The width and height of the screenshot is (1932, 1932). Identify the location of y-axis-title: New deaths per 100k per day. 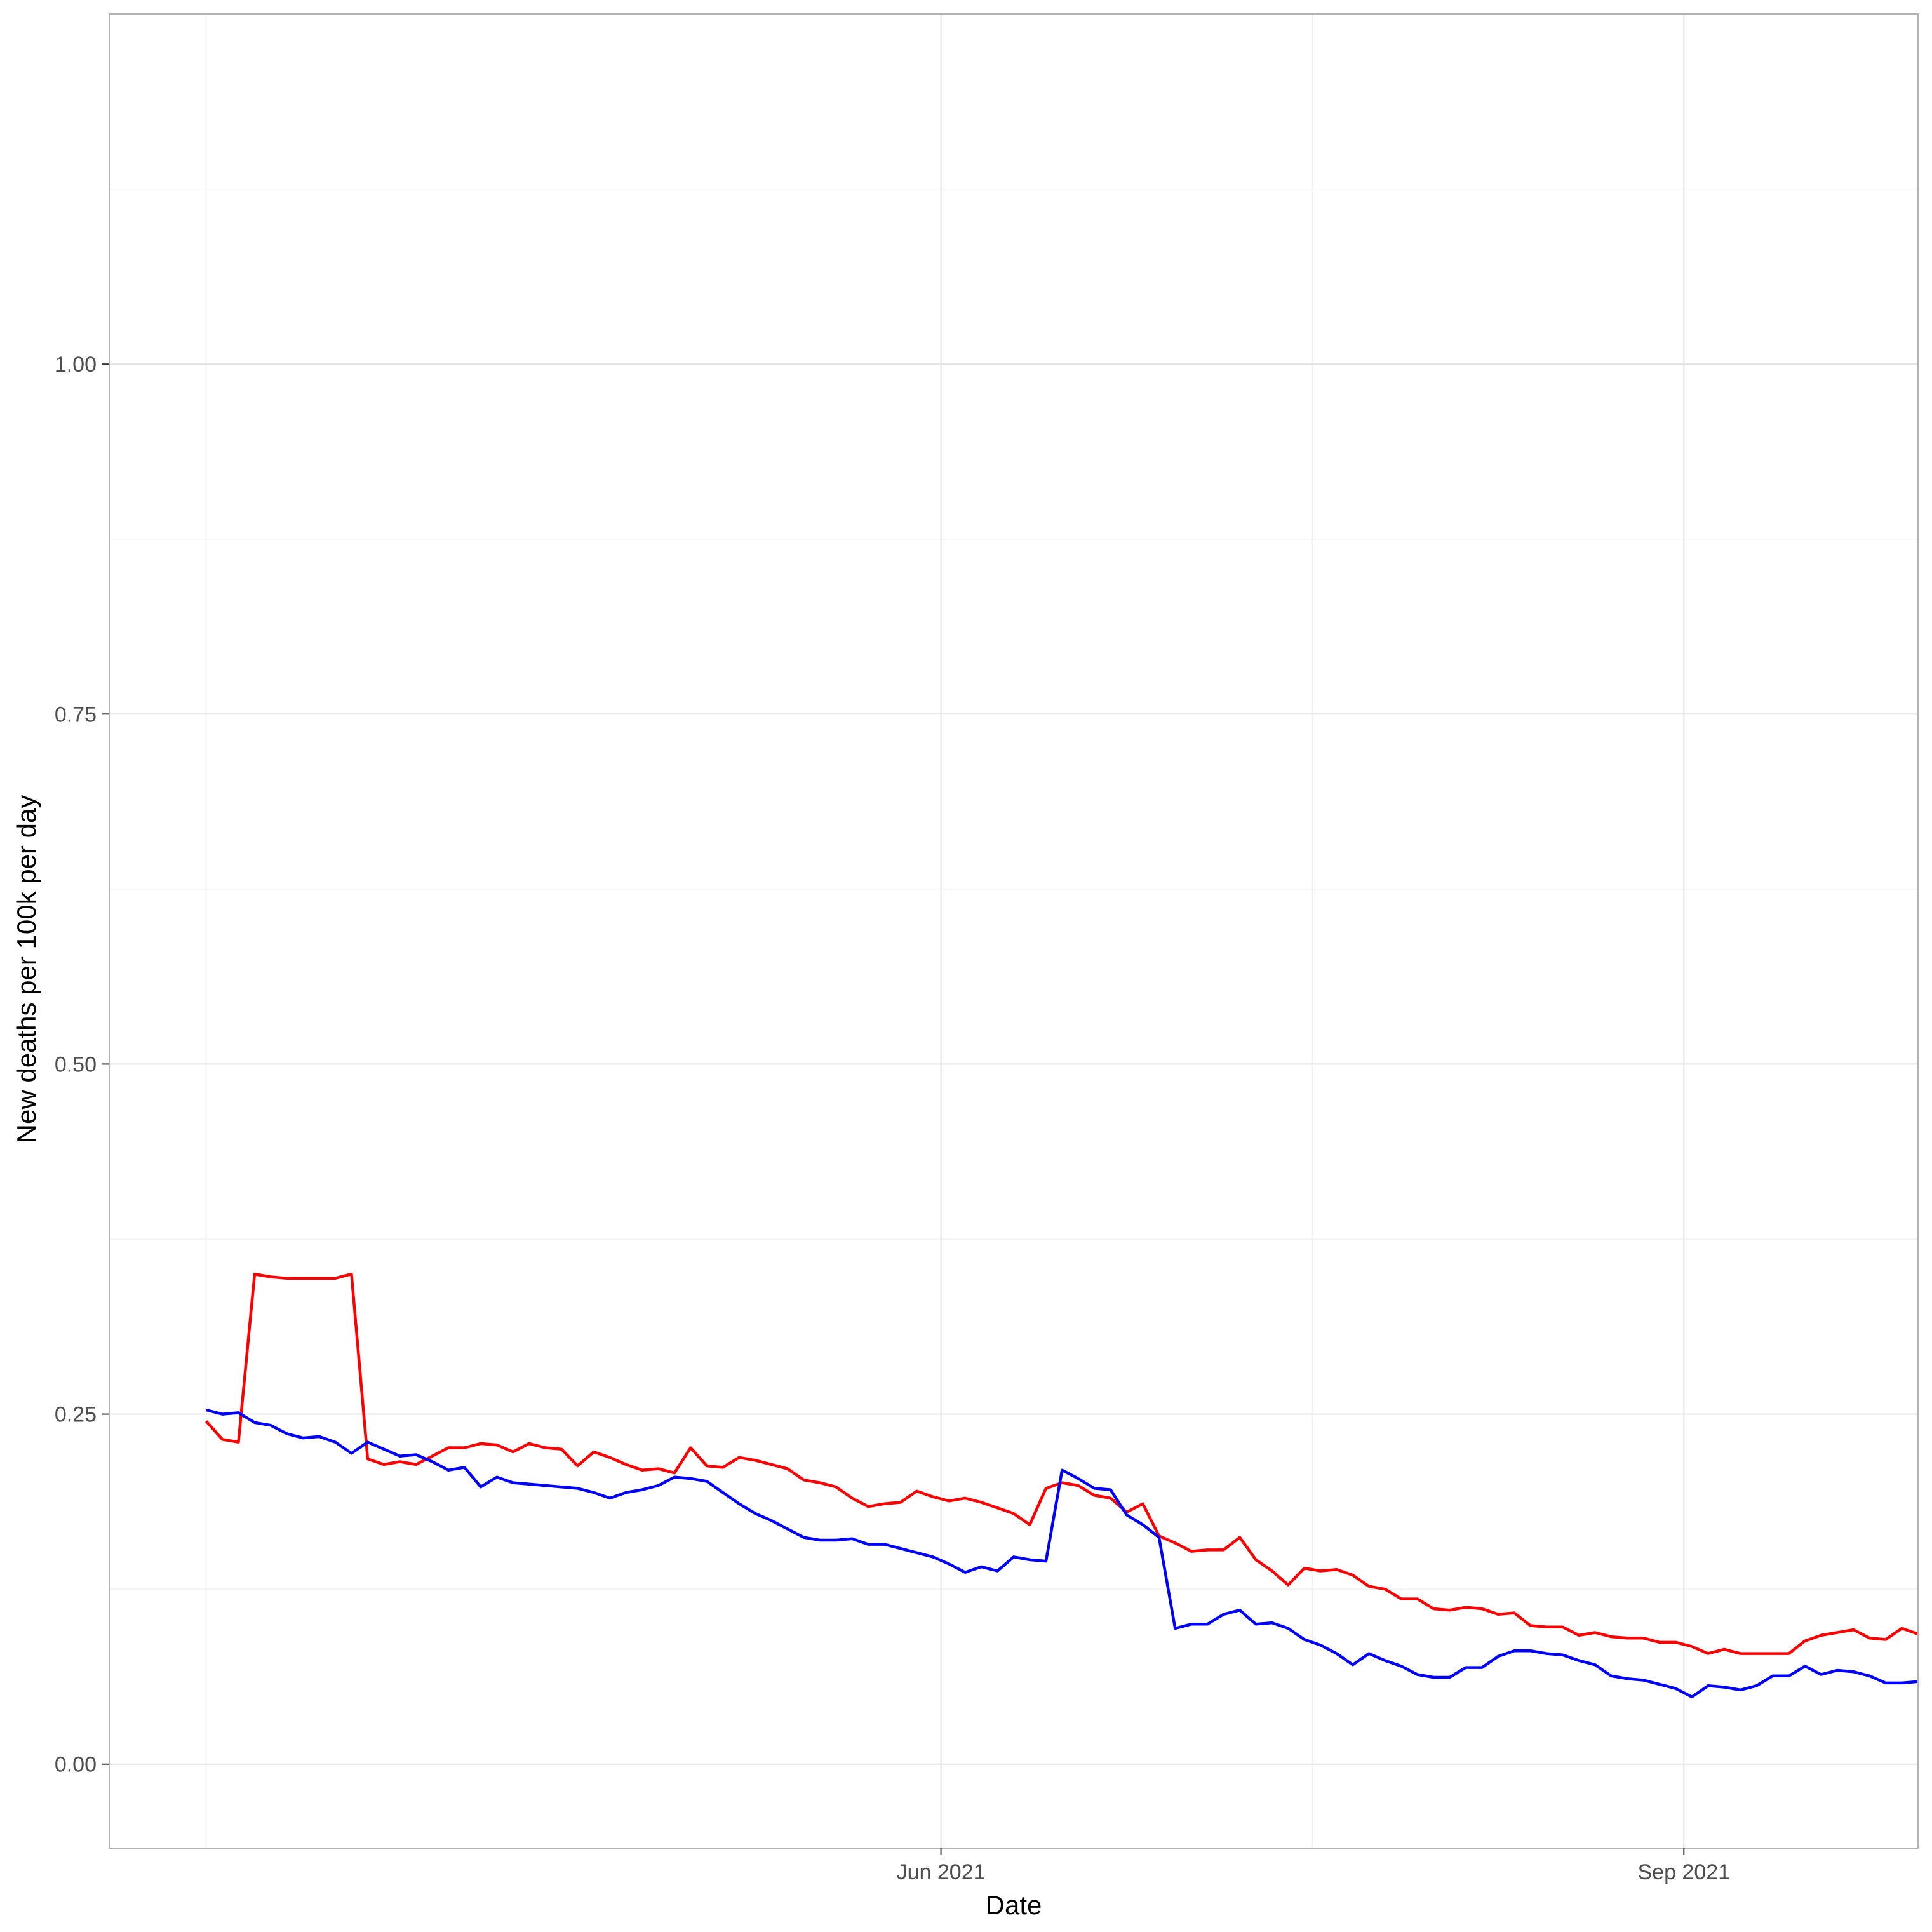
(26, 969).